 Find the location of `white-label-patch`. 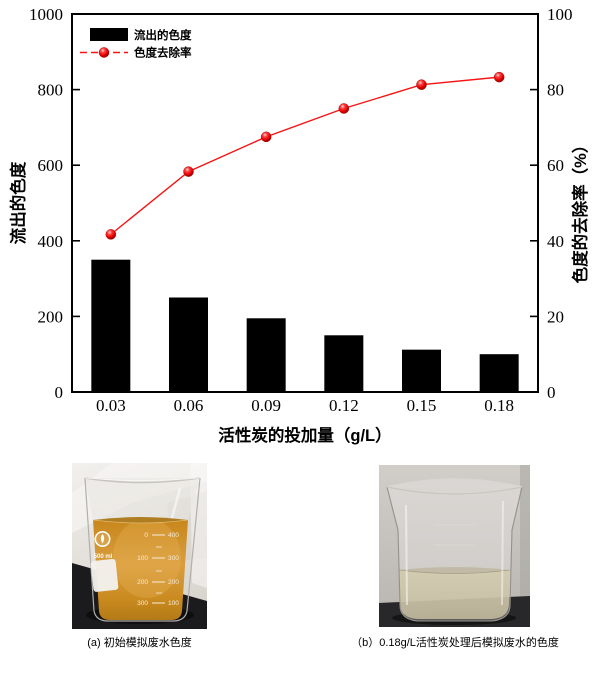

white-label-patch is located at coordinates (104, 575).